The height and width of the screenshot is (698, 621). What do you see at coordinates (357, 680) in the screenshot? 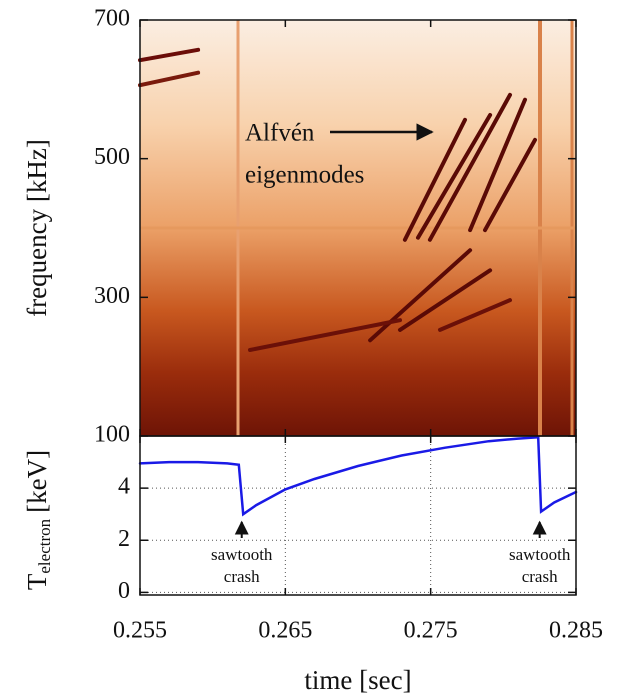
I see `x-axis-label: time [sec]` at bounding box center [357, 680].